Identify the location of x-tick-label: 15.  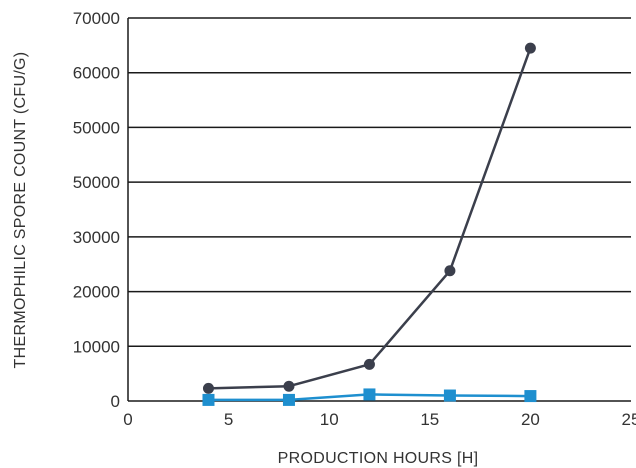
(429, 419).